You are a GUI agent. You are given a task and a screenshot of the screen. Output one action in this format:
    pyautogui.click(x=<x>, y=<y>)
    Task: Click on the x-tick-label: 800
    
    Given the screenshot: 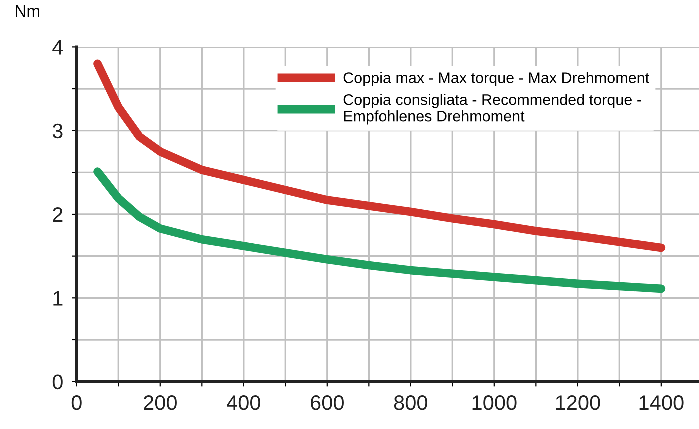 What is the action you would take?
    pyautogui.click(x=411, y=403)
    